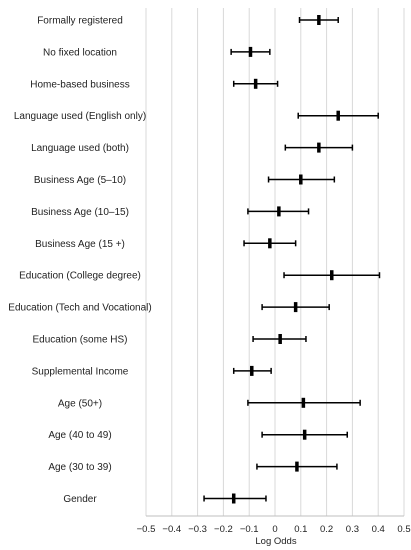 Image resolution: width=411 pixels, height=550 pixels. I want to click on category-label: Business Age (15 +), so click(80, 244).